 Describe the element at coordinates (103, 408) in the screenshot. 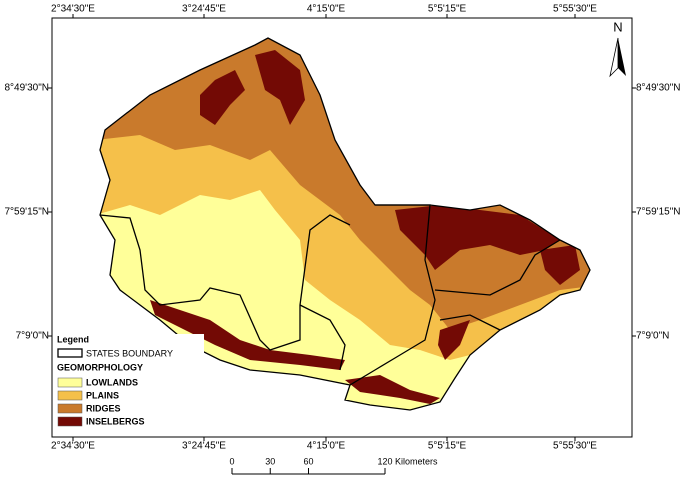

I see `legend-class-label: RIDGES` at that location.